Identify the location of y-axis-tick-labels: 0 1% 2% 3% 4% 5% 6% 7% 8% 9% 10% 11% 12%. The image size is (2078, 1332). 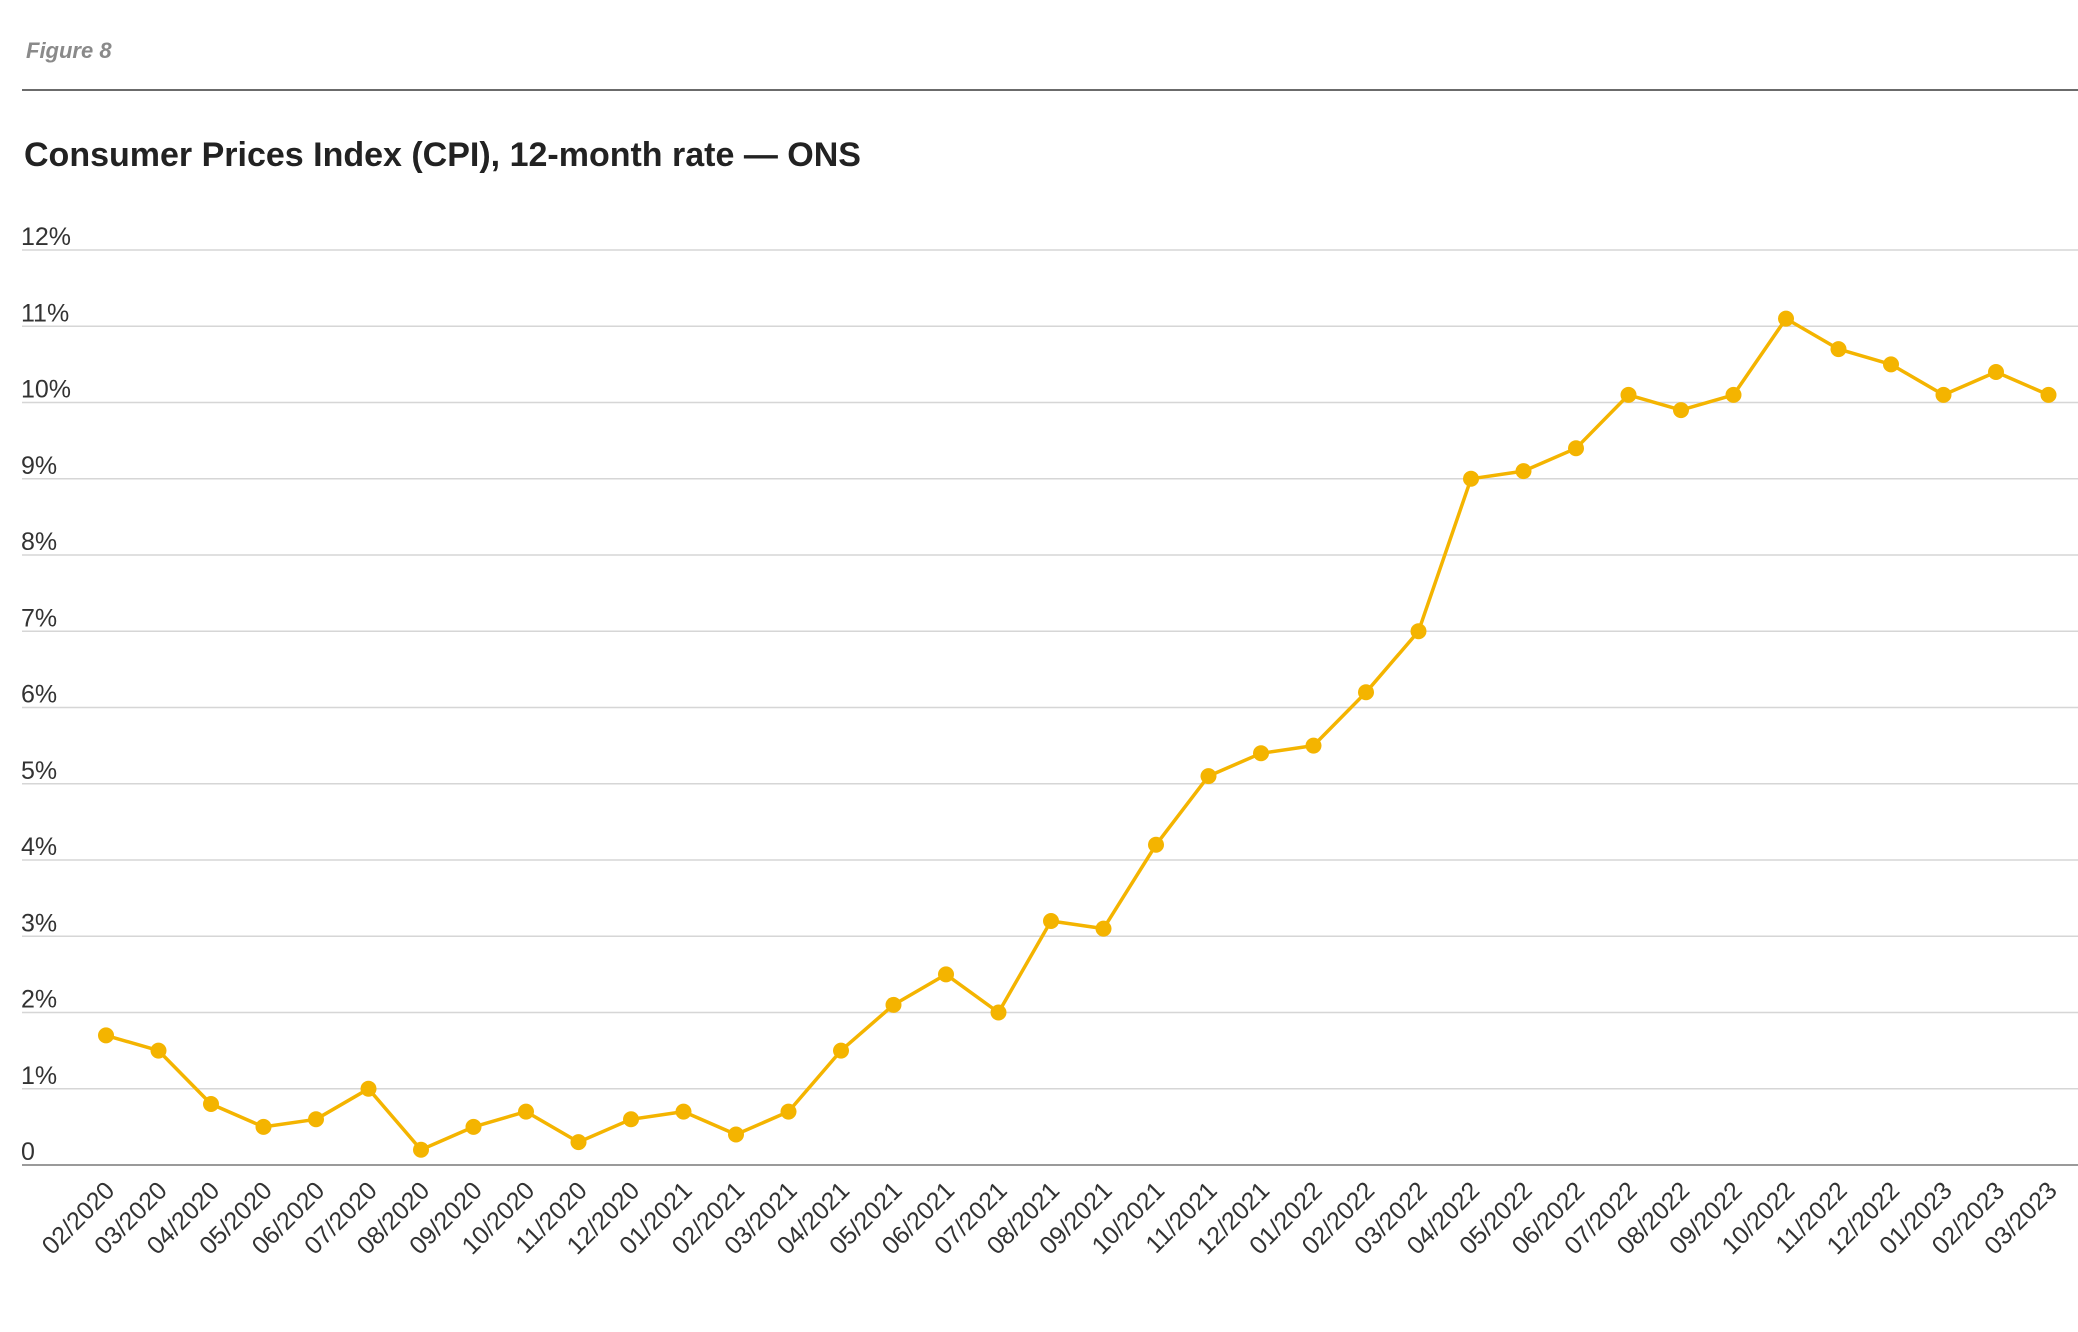
(46, 694).